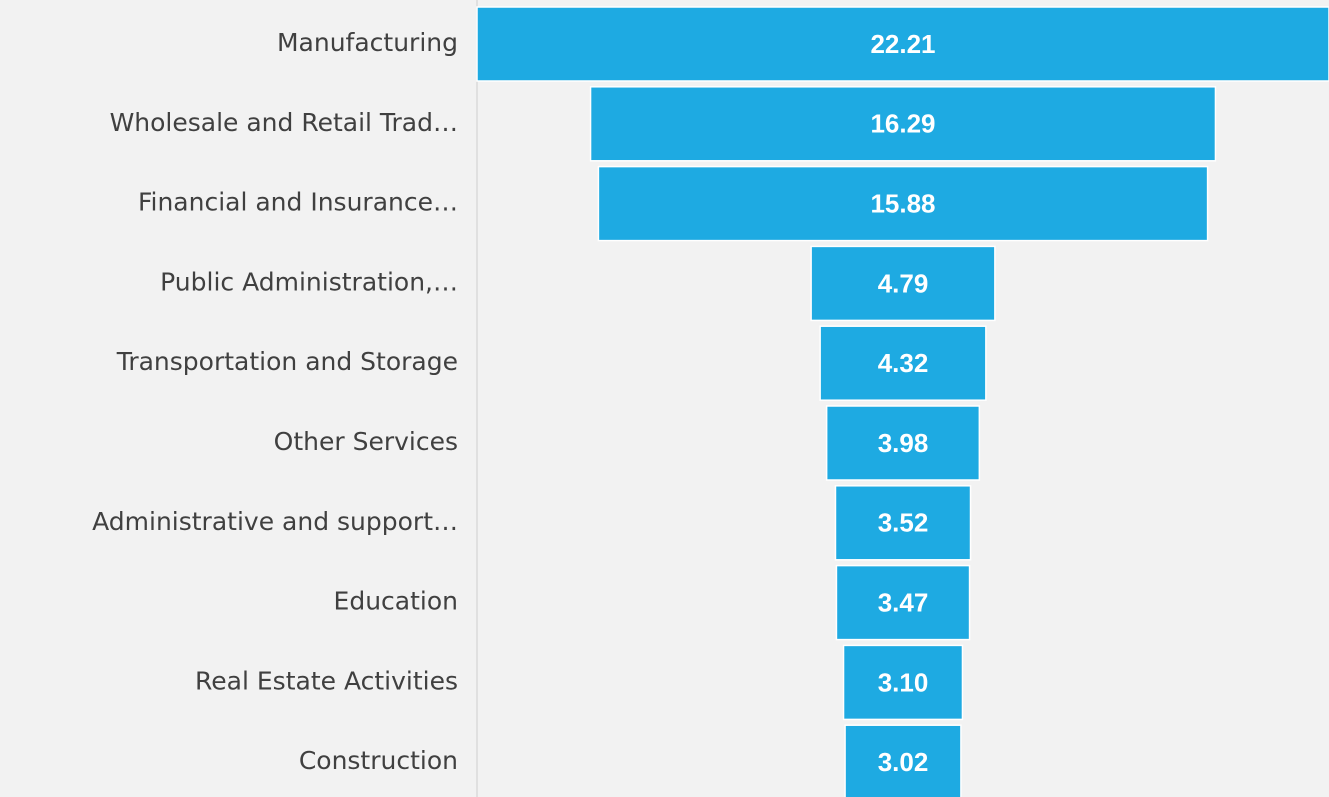  What do you see at coordinates (396, 601) in the screenshot?
I see `category-label: Education` at bounding box center [396, 601].